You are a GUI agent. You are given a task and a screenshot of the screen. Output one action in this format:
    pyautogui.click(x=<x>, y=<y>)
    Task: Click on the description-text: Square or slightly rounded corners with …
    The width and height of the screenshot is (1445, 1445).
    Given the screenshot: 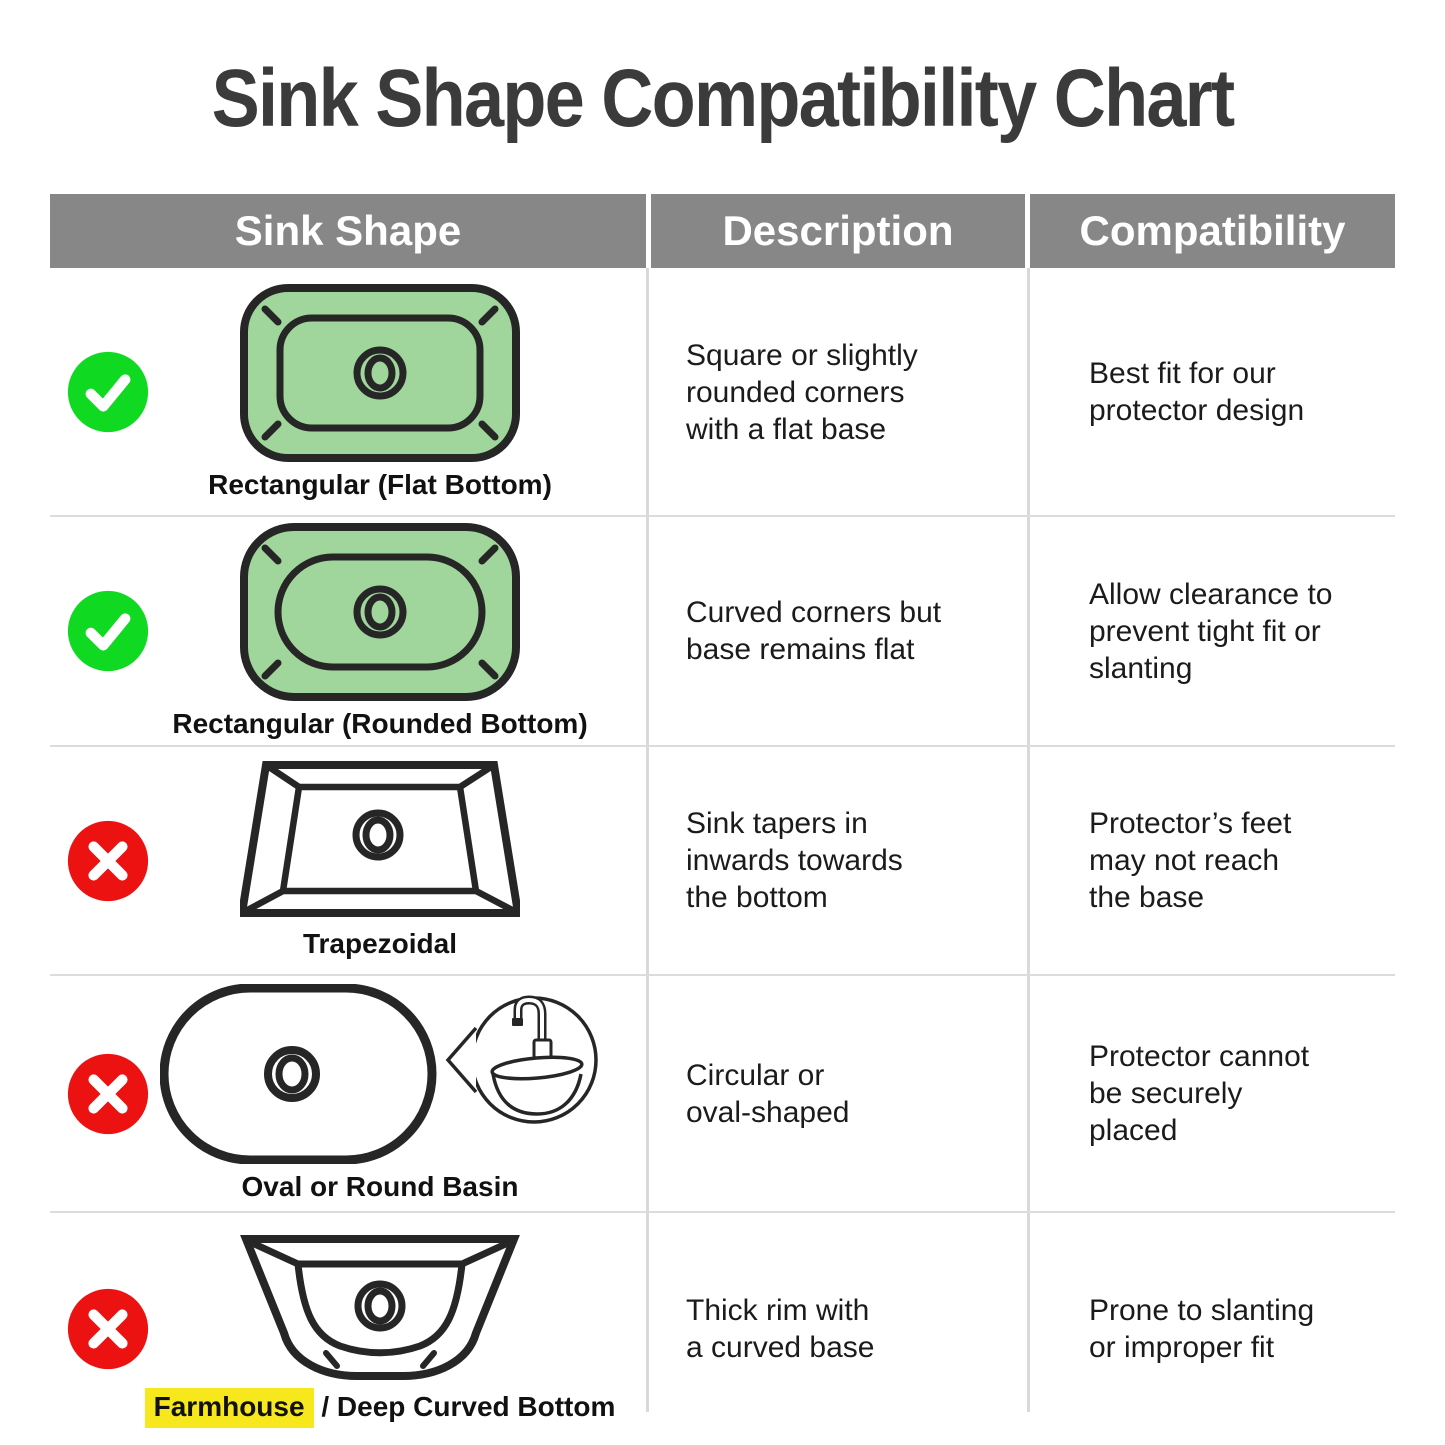 What is the action you would take?
    pyautogui.click(x=802, y=392)
    